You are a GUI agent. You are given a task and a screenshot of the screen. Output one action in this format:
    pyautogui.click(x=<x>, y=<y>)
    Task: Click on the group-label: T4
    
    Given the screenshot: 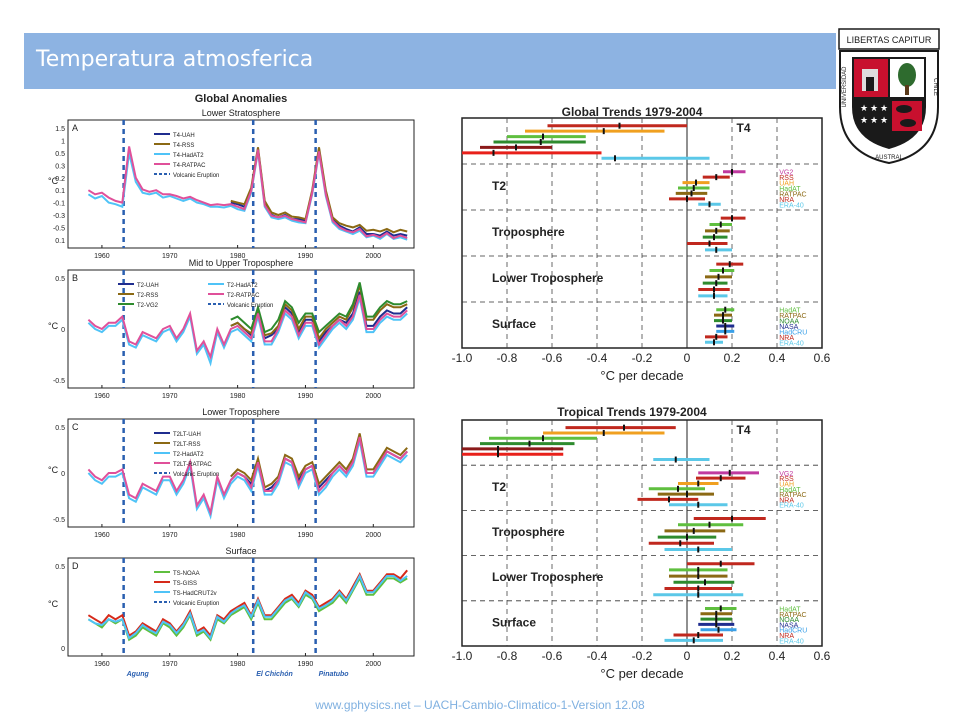 What is the action you would take?
    pyautogui.click(x=744, y=128)
    